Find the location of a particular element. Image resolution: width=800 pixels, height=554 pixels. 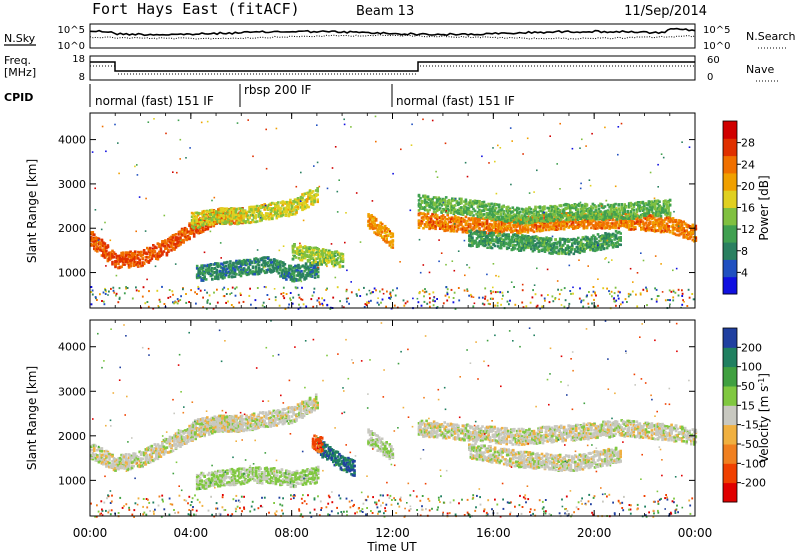

date-label: 11/Sep/2014 is located at coordinates (665, 11).